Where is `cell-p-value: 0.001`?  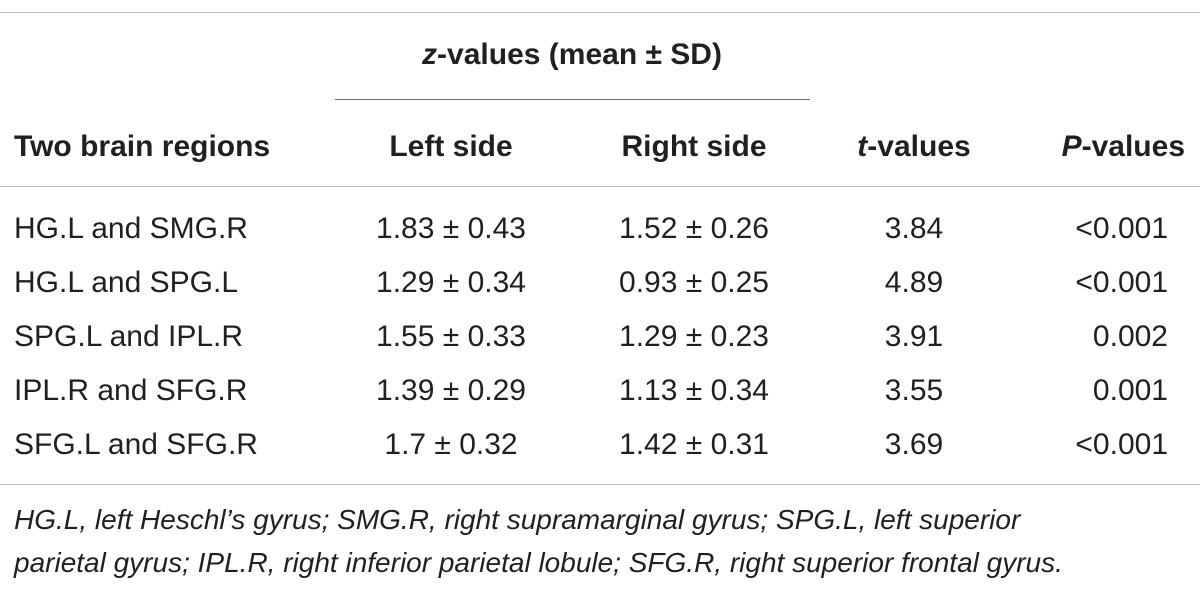
cell-p-value: 0.001 is located at coordinates (1130, 390).